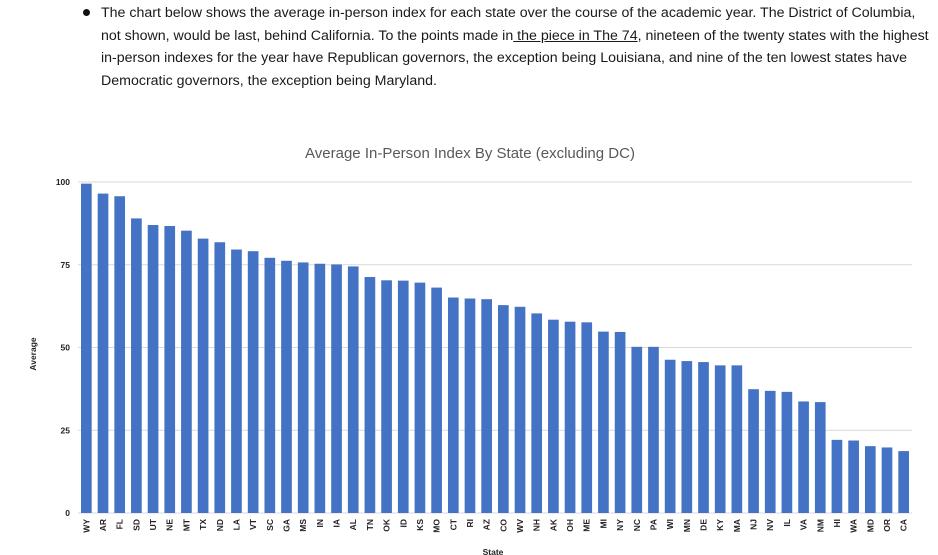  I want to click on x-tick-label: PA, so click(653, 524).